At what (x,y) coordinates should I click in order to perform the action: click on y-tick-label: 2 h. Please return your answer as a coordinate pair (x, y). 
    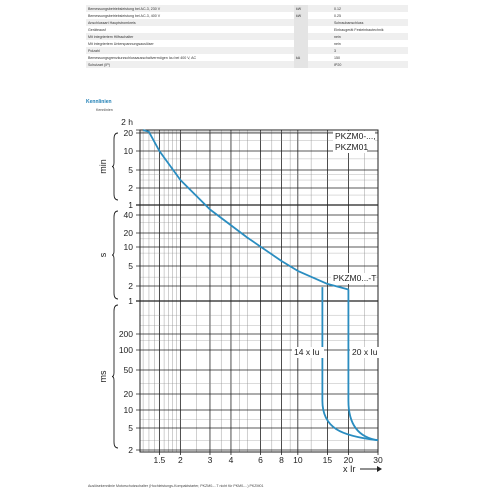
    Looking at the image, I should click on (127, 122).